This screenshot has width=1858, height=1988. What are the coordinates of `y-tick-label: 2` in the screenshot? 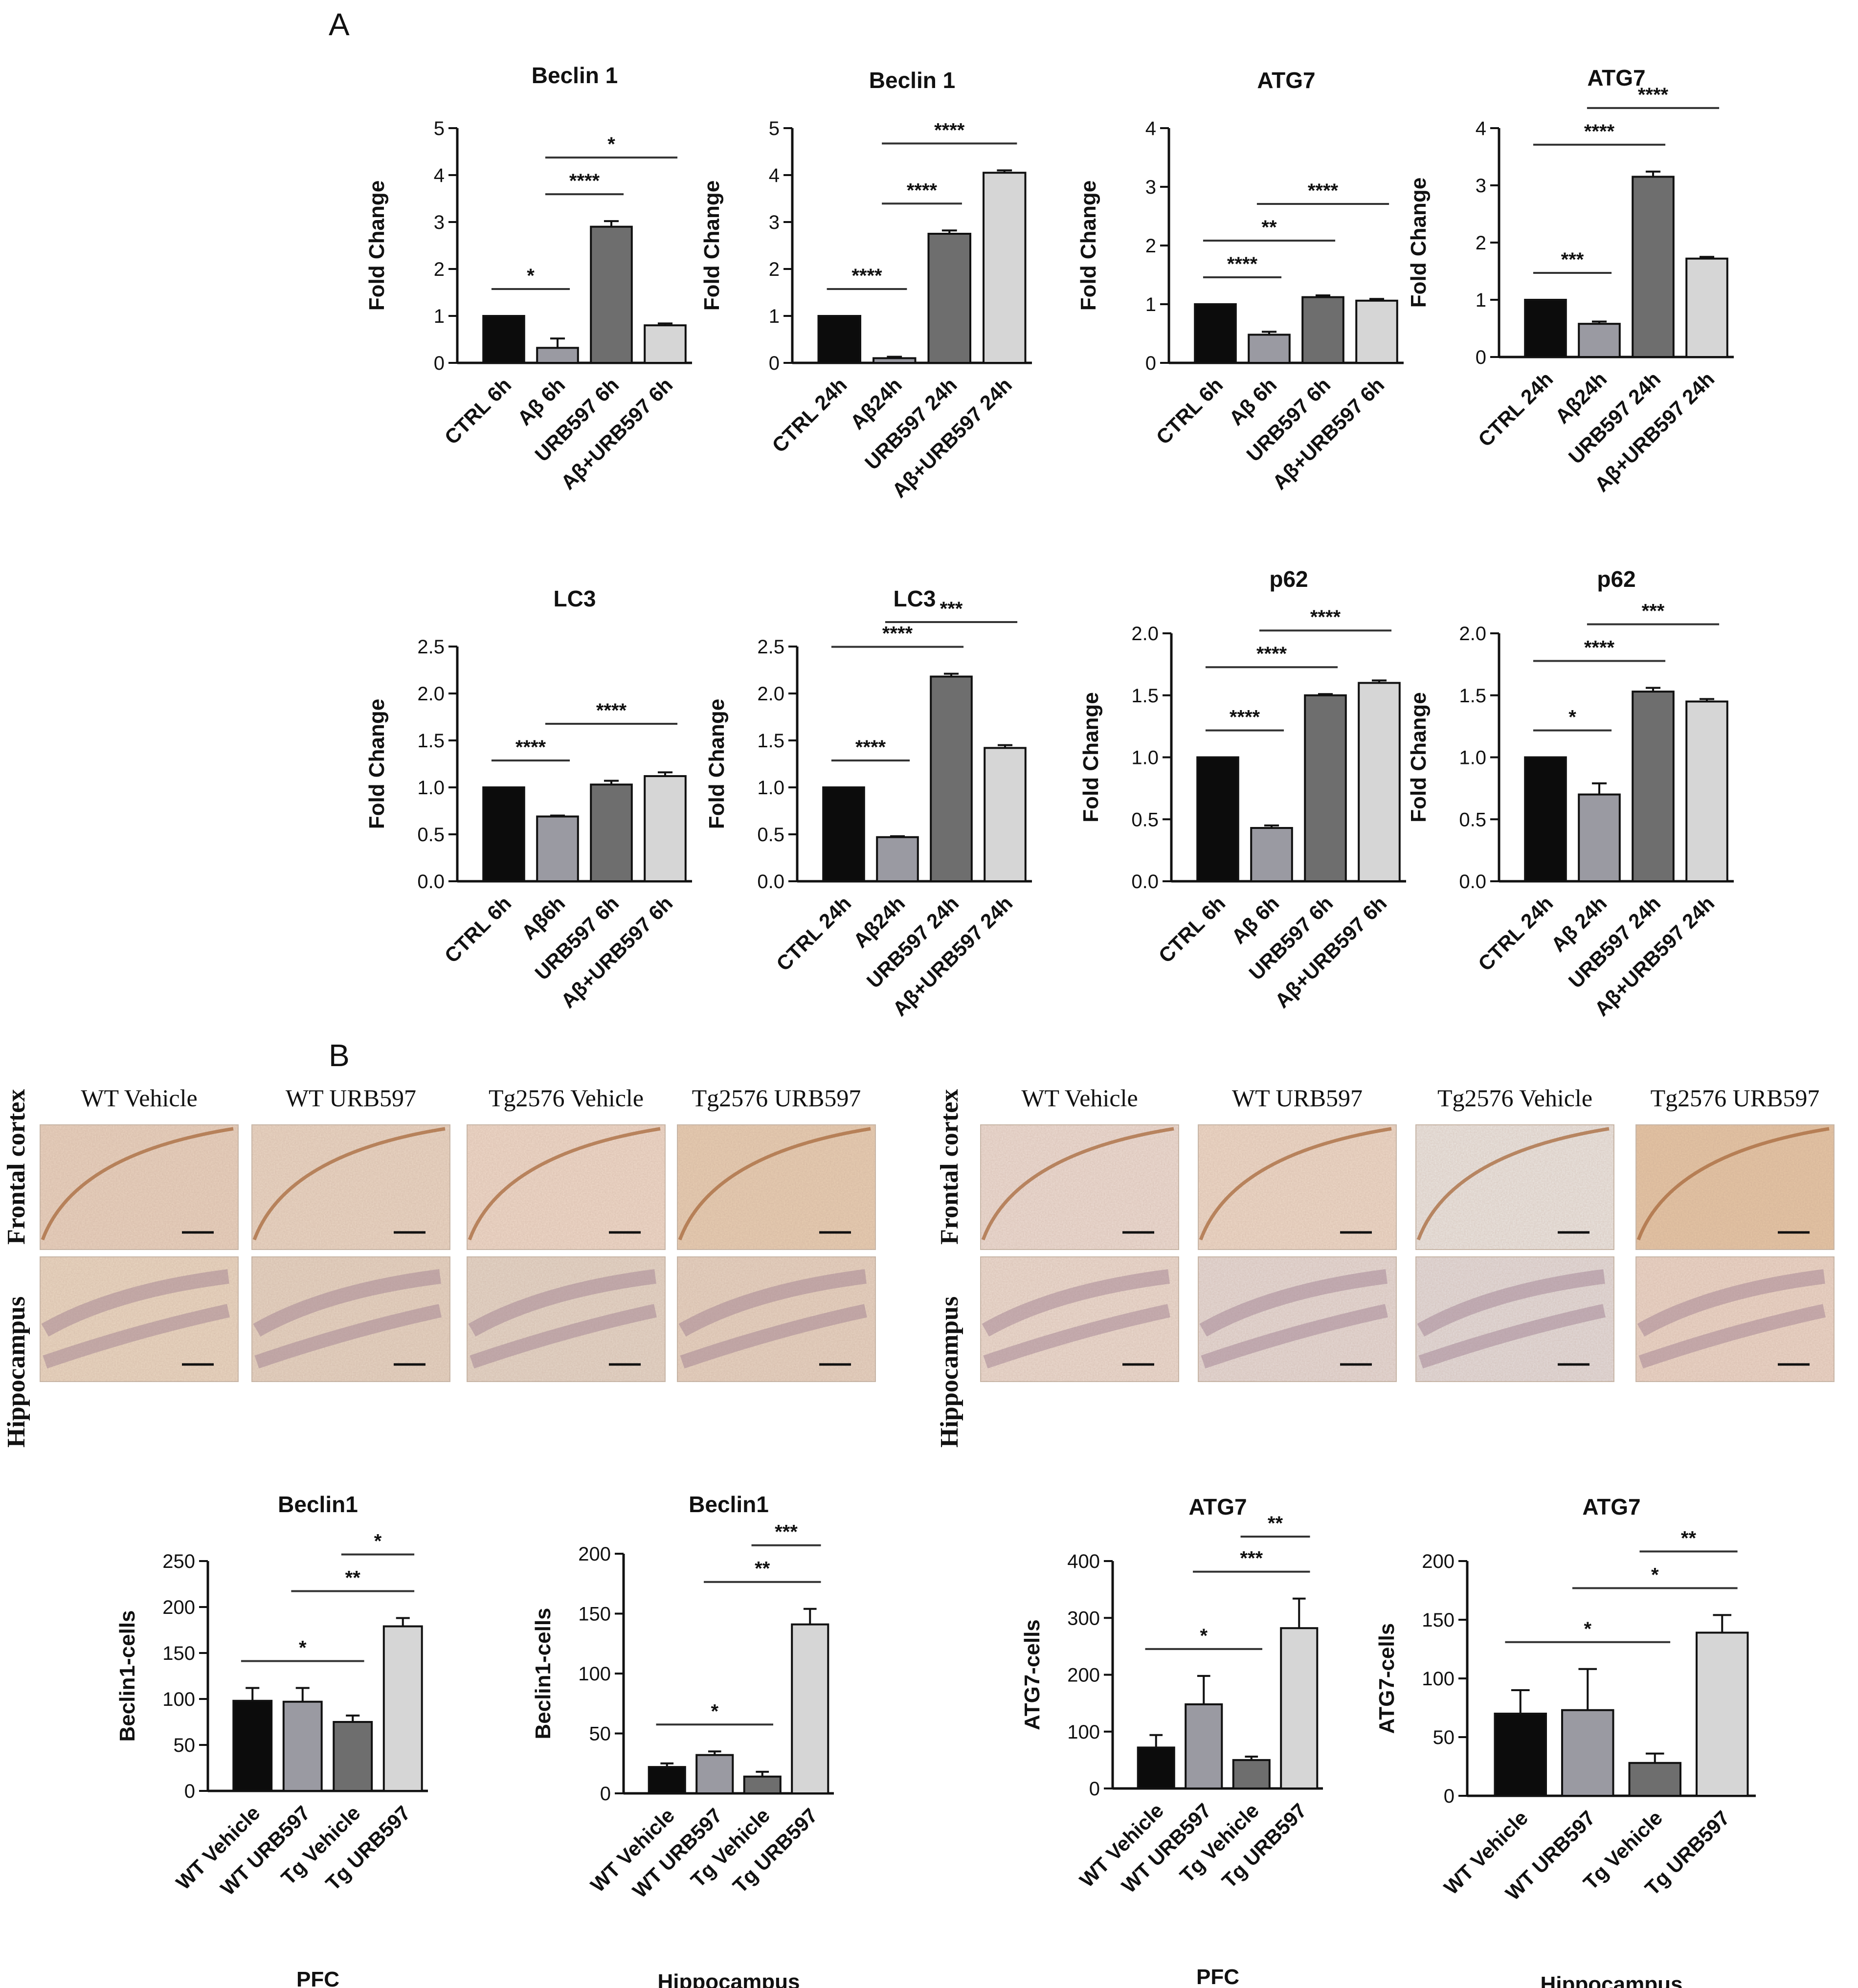 It's located at (1481, 243).